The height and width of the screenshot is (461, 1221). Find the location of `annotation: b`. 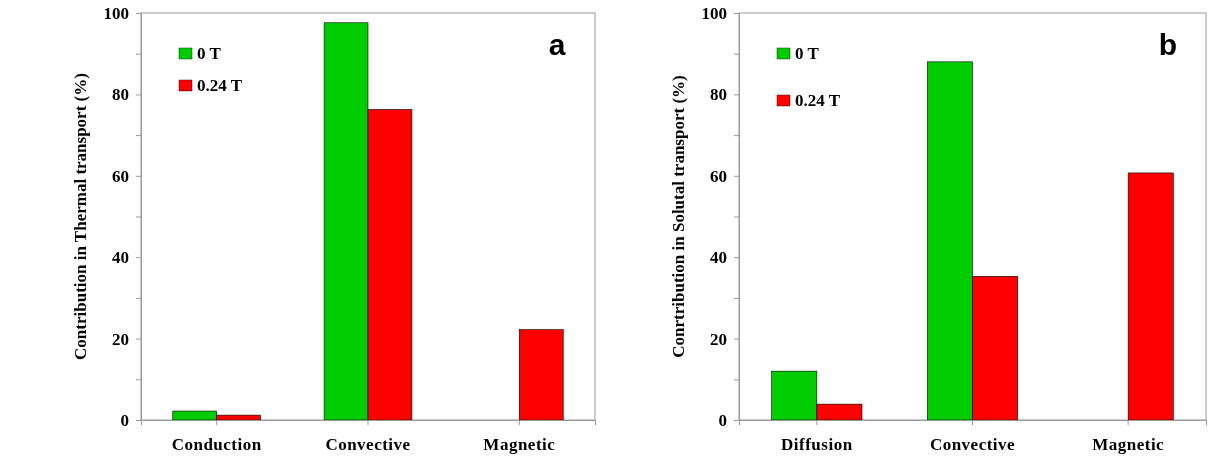

annotation: b is located at coordinates (1168, 44).